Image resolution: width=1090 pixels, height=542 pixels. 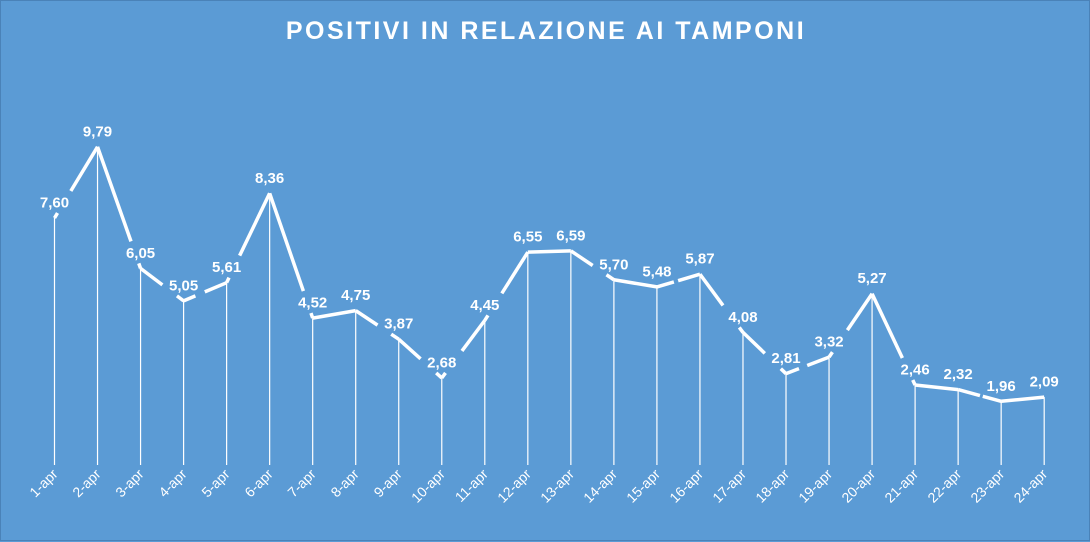 I want to click on x-tick-label: 1-apr, so click(x=43, y=483).